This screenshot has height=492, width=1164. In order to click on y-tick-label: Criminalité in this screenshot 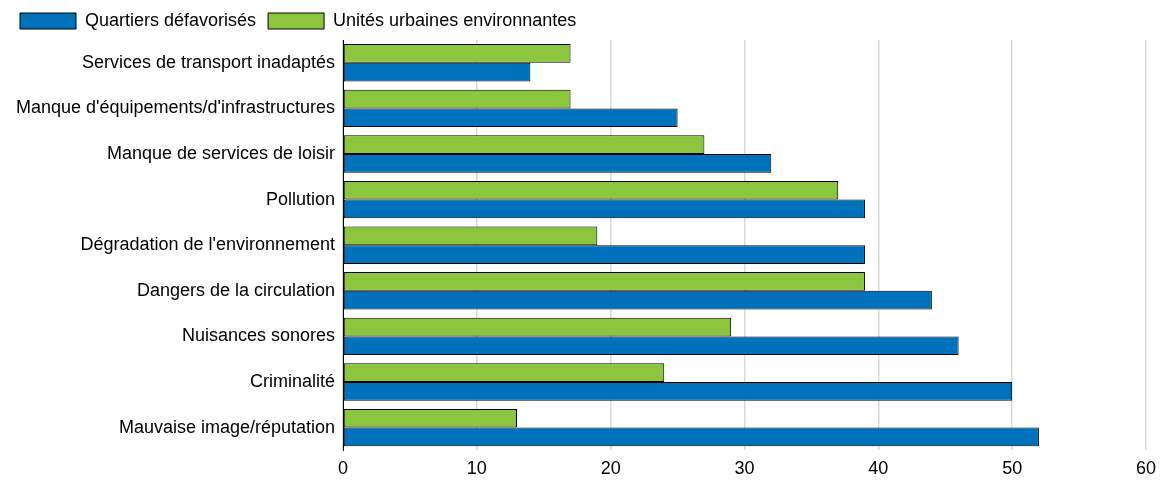, I will do `click(293, 380)`.